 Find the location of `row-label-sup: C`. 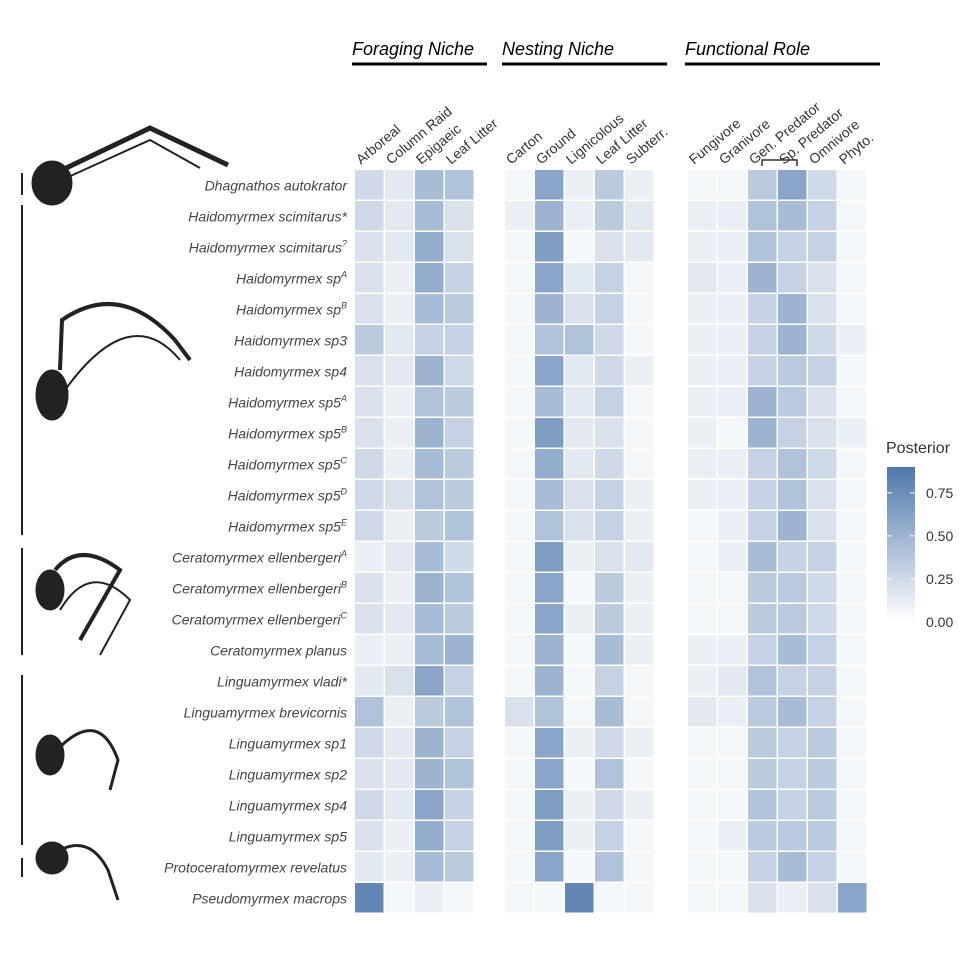

row-label-sup: C is located at coordinates (344, 616).